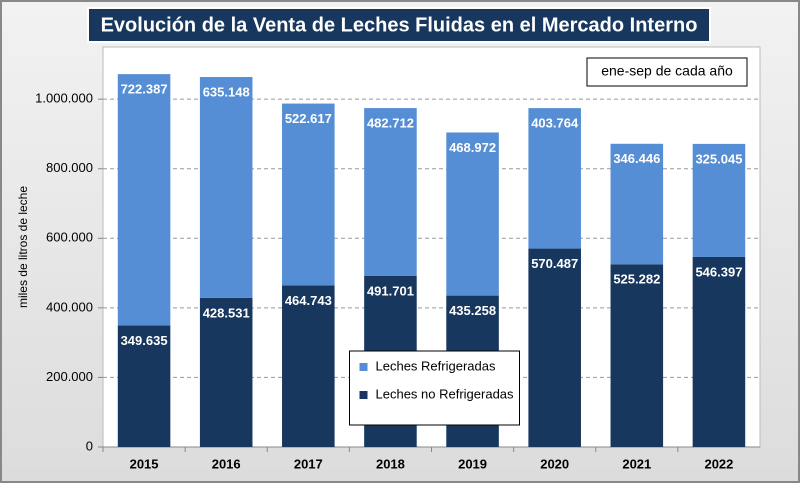 The width and height of the screenshot is (800, 488). What do you see at coordinates (226, 91) in the screenshot?
I see `value-label: 635.148` at bounding box center [226, 91].